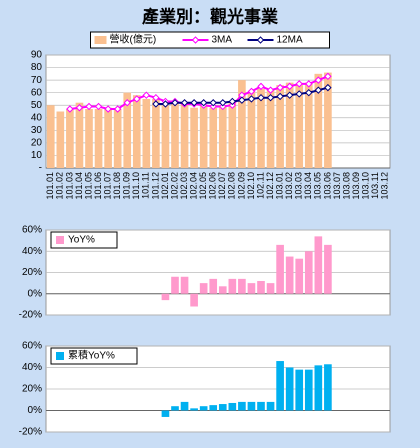 Image resolution: width=420 pixels, height=448 pixels. I want to click on x-tick-label: 102.03, so click(184, 186).